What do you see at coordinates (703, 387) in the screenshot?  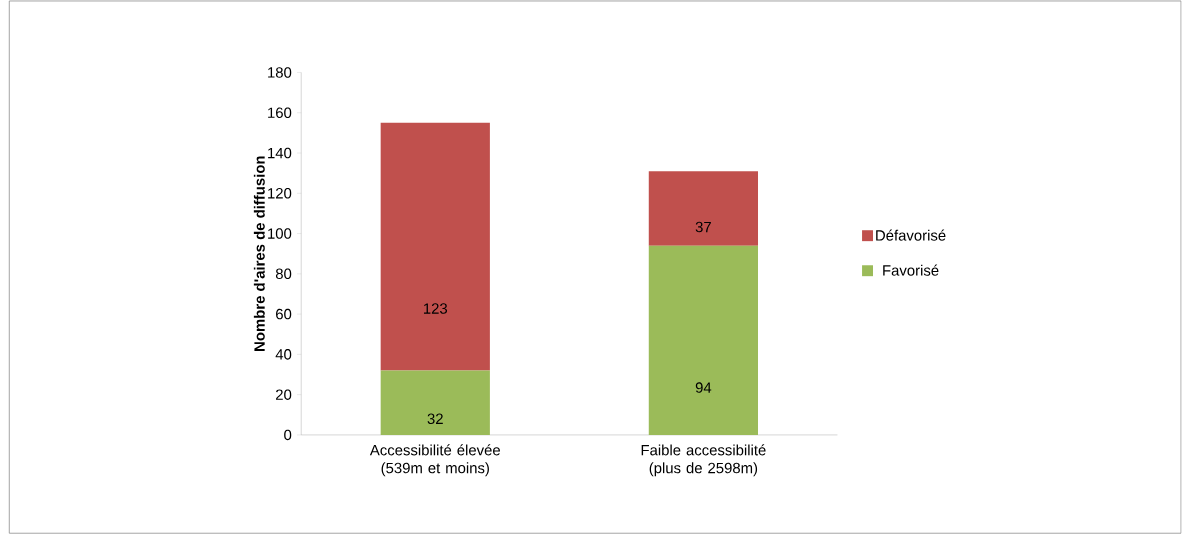 I see `data-label: 94` at bounding box center [703, 387].